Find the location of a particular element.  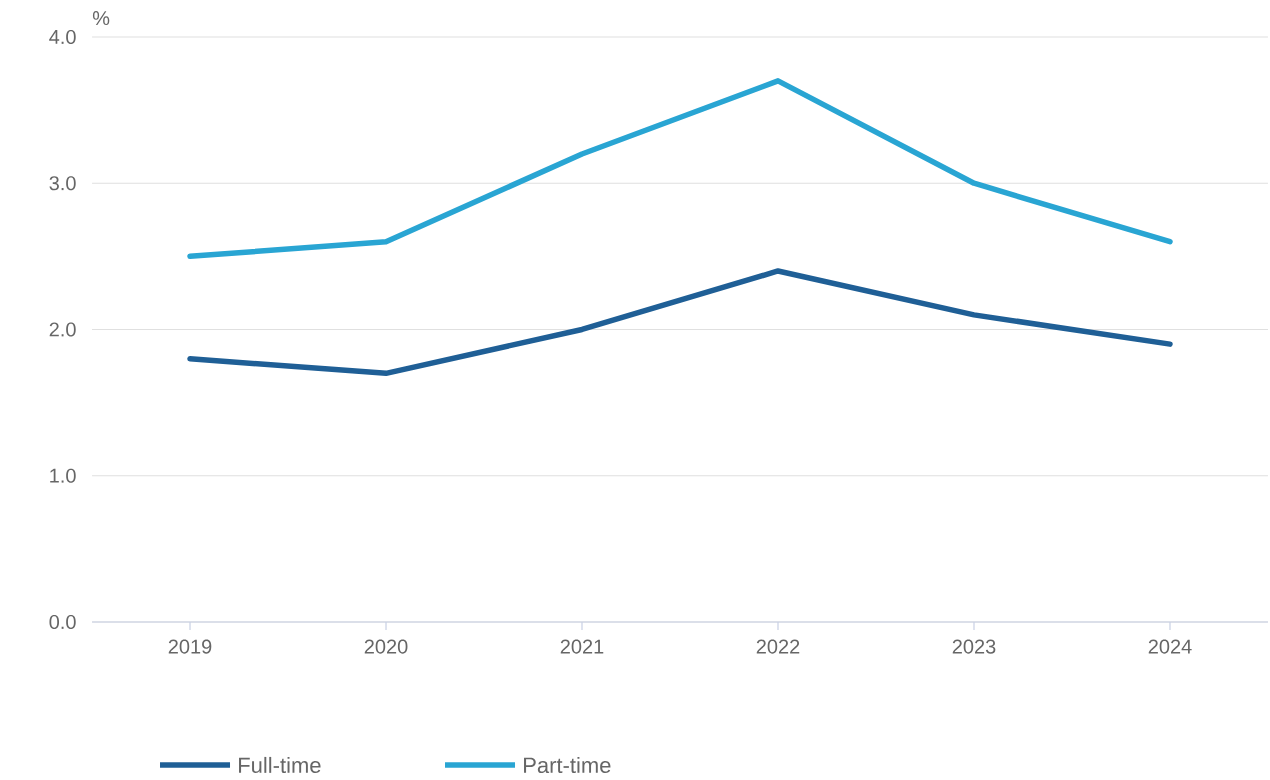

x-tick-label: 2023 is located at coordinates (974, 646).